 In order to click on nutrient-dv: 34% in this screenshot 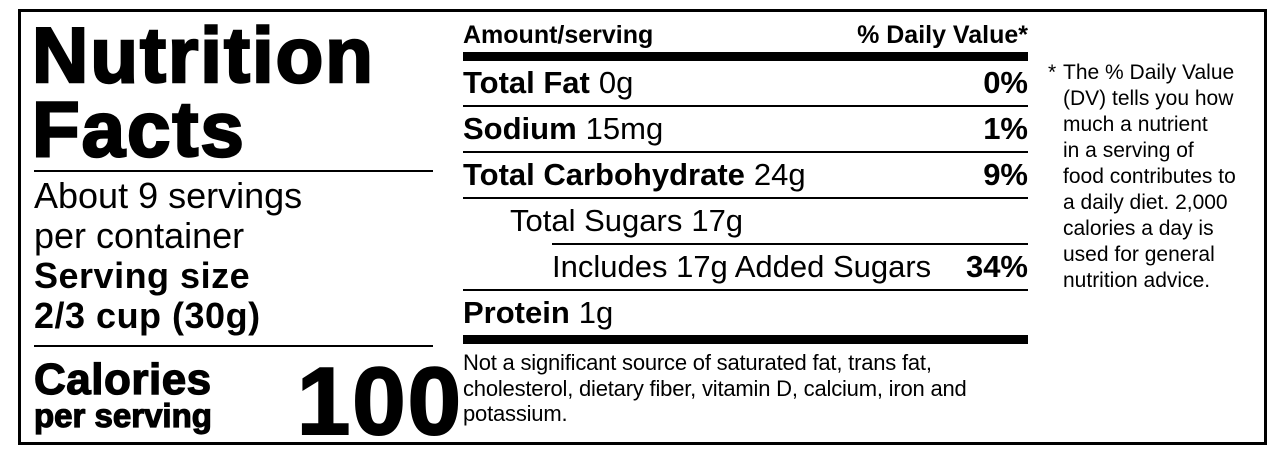, I will do `click(996, 266)`.